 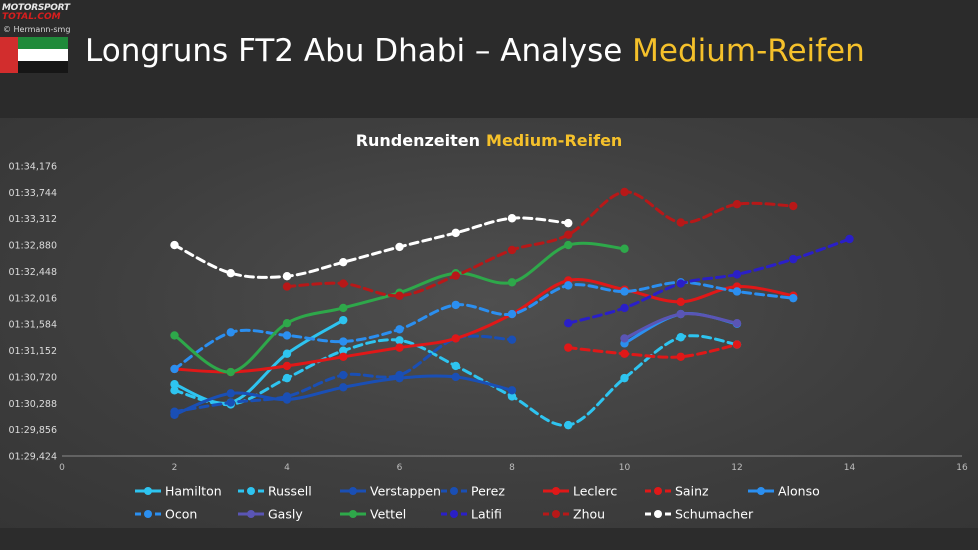 I want to click on x-tick-label: 4, so click(x=287, y=468).